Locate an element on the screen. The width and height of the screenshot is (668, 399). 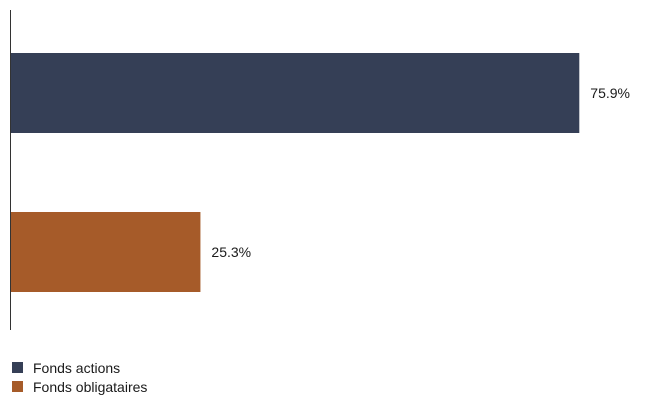
legend-label-fonds-actions: Fonds actions is located at coordinates (77, 367).